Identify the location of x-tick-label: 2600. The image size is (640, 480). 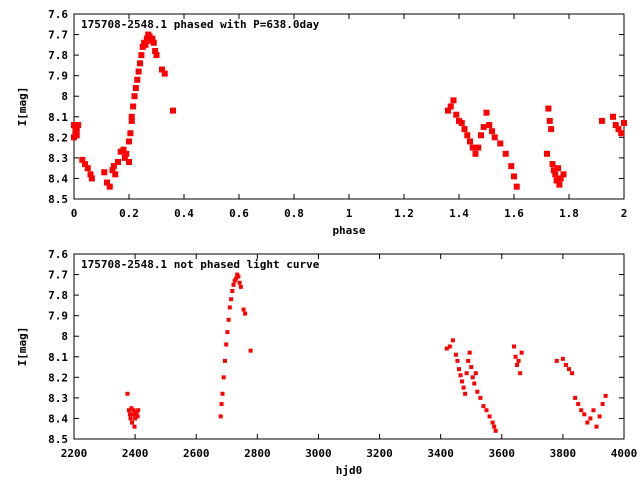
(196, 453).